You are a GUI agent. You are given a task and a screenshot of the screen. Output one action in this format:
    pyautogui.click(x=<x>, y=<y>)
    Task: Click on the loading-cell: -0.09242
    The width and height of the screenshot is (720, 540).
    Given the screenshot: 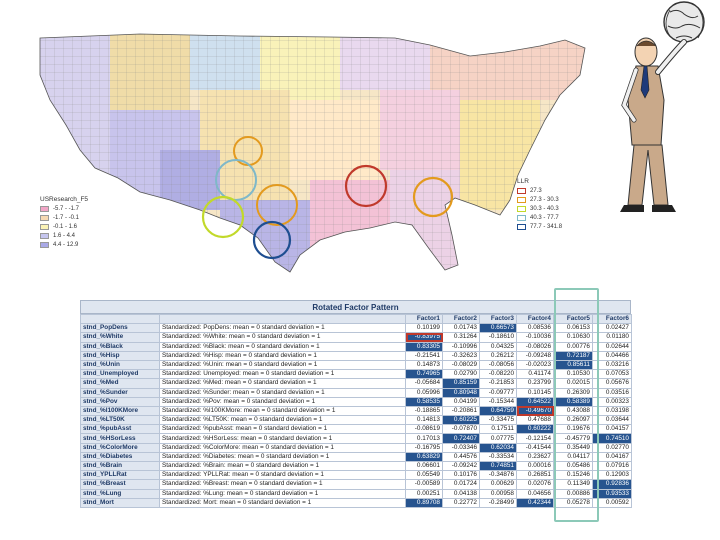 What is the action you would take?
    pyautogui.click(x=461, y=466)
    